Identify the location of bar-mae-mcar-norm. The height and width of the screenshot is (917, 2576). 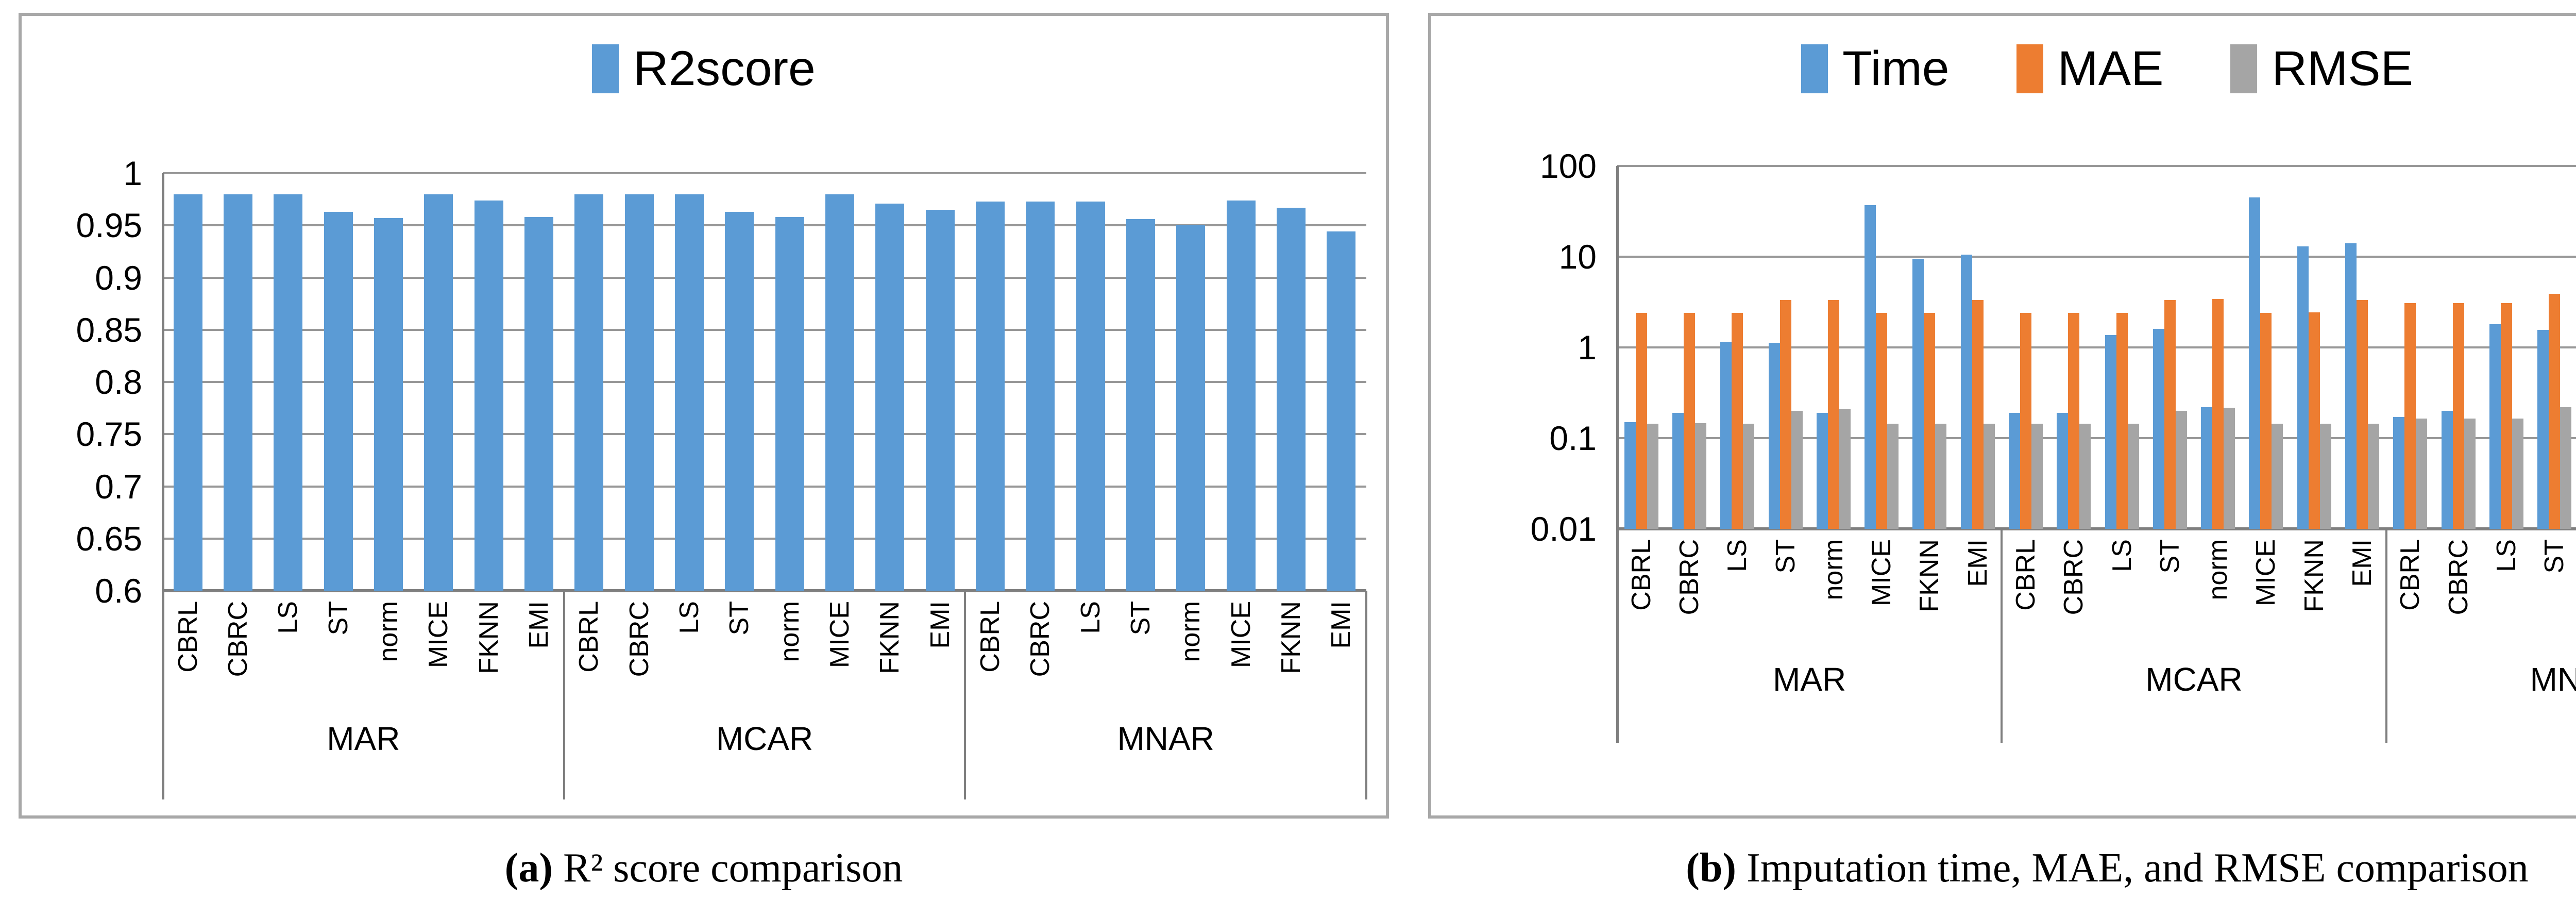
(2218, 414).